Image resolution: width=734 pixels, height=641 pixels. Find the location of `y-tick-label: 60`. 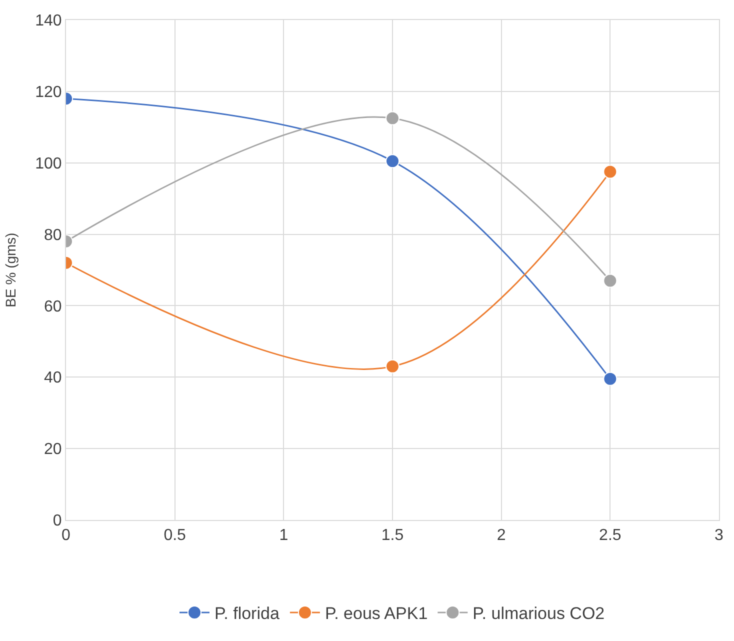

y-tick-label: 60 is located at coordinates (53, 307).